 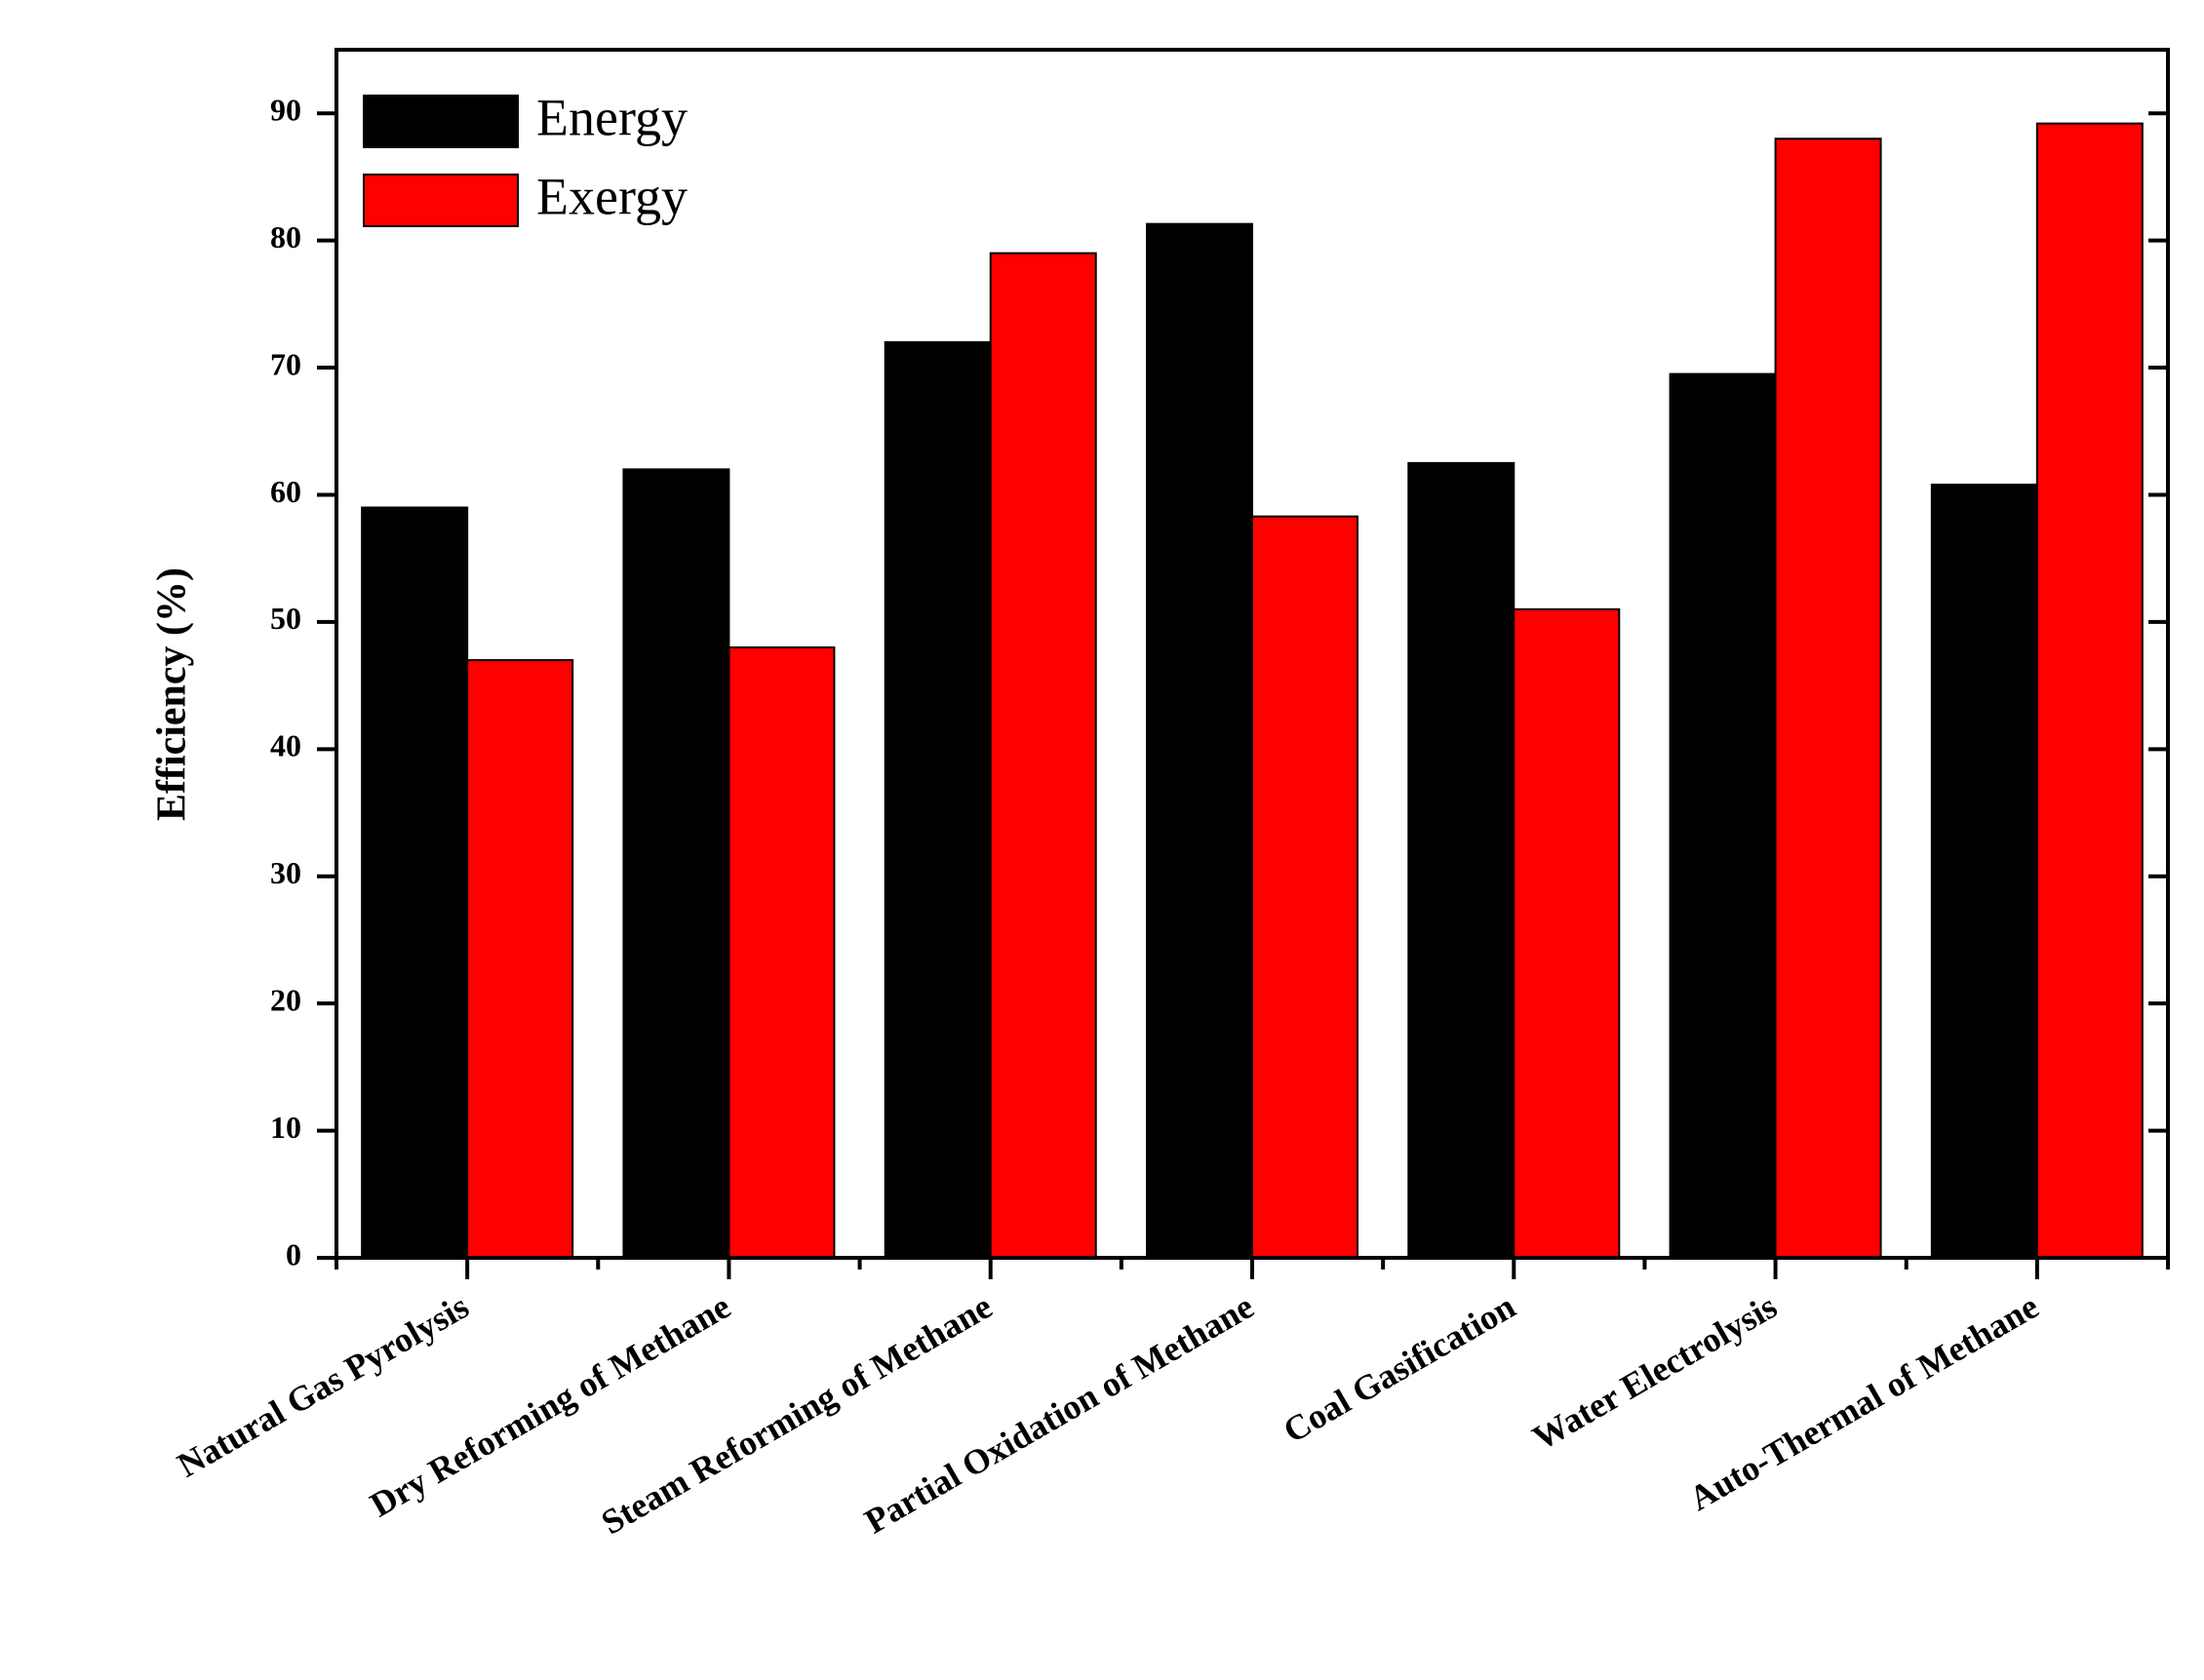 I want to click on y-axis-title: Efficiency (%), so click(x=172, y=694).